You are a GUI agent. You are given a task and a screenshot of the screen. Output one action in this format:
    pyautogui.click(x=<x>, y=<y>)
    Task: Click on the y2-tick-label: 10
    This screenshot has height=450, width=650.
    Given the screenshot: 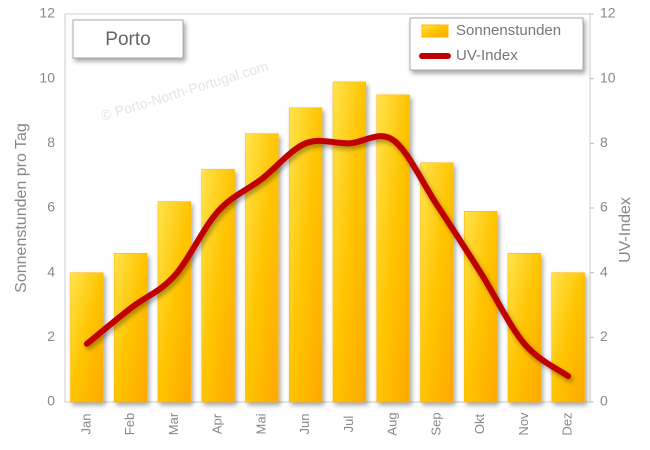 What is the action you would take?
    pyautogui.click(x=608, y=77)
    